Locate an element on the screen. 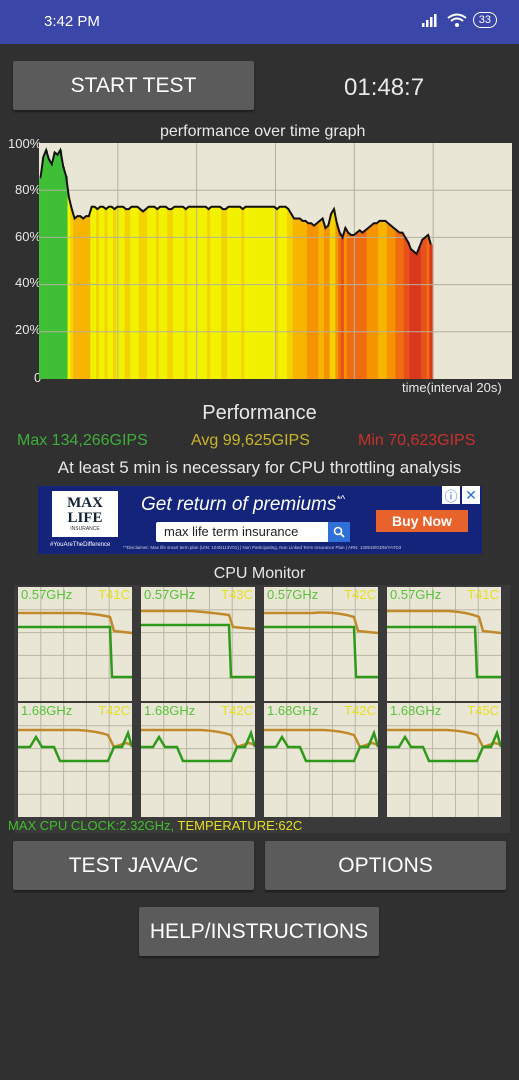  battery-icon: 33 is located at coordinates (484, 20).